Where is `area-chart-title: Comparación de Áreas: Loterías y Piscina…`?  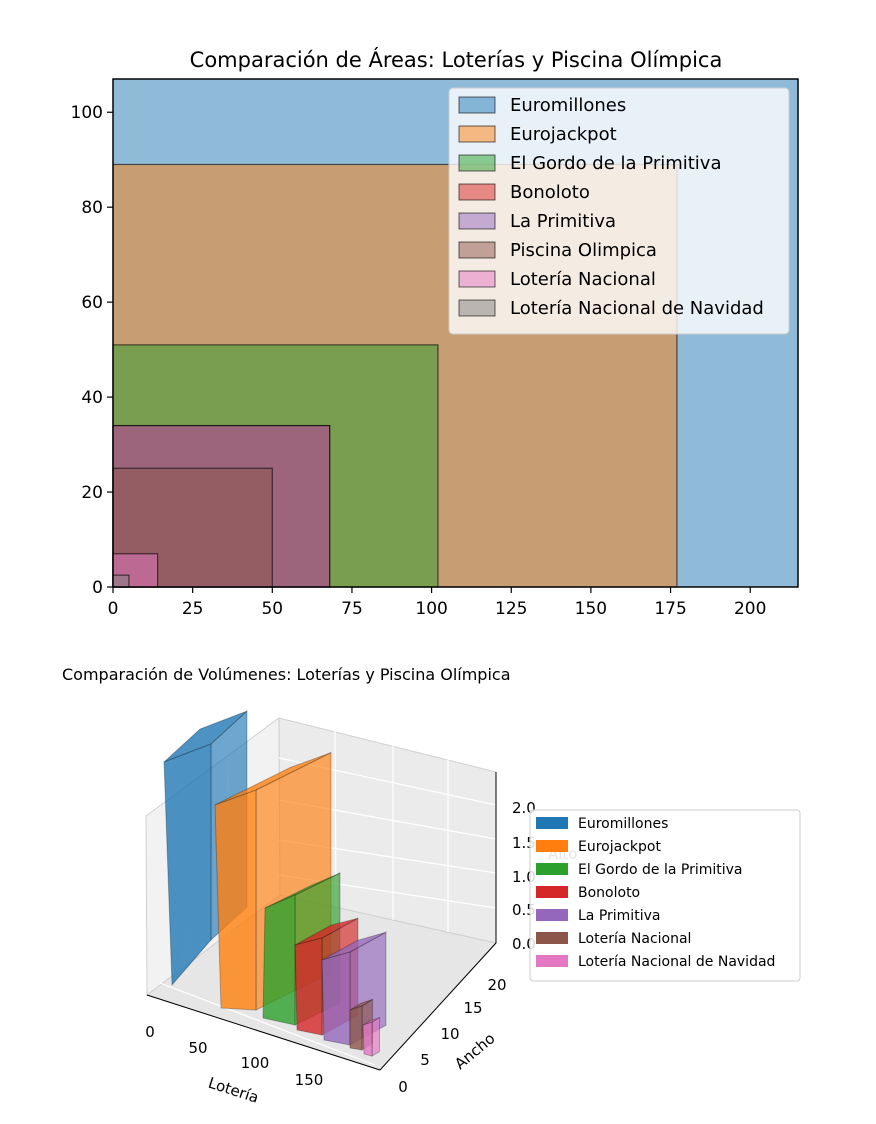
area-chart-title: Comparación de Áreas: Loterías y Piscina… is located at coordinates (456, 59).